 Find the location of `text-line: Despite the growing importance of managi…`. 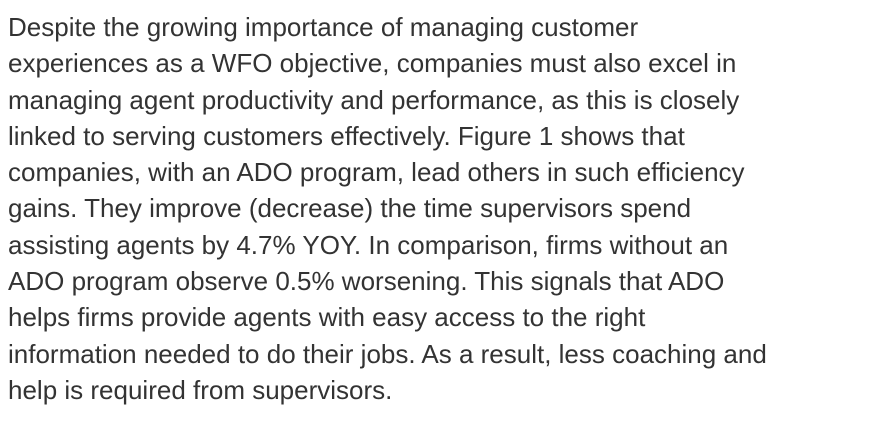

text-line: Despite the growing importance of managi… is located at coordinates (323, 27).